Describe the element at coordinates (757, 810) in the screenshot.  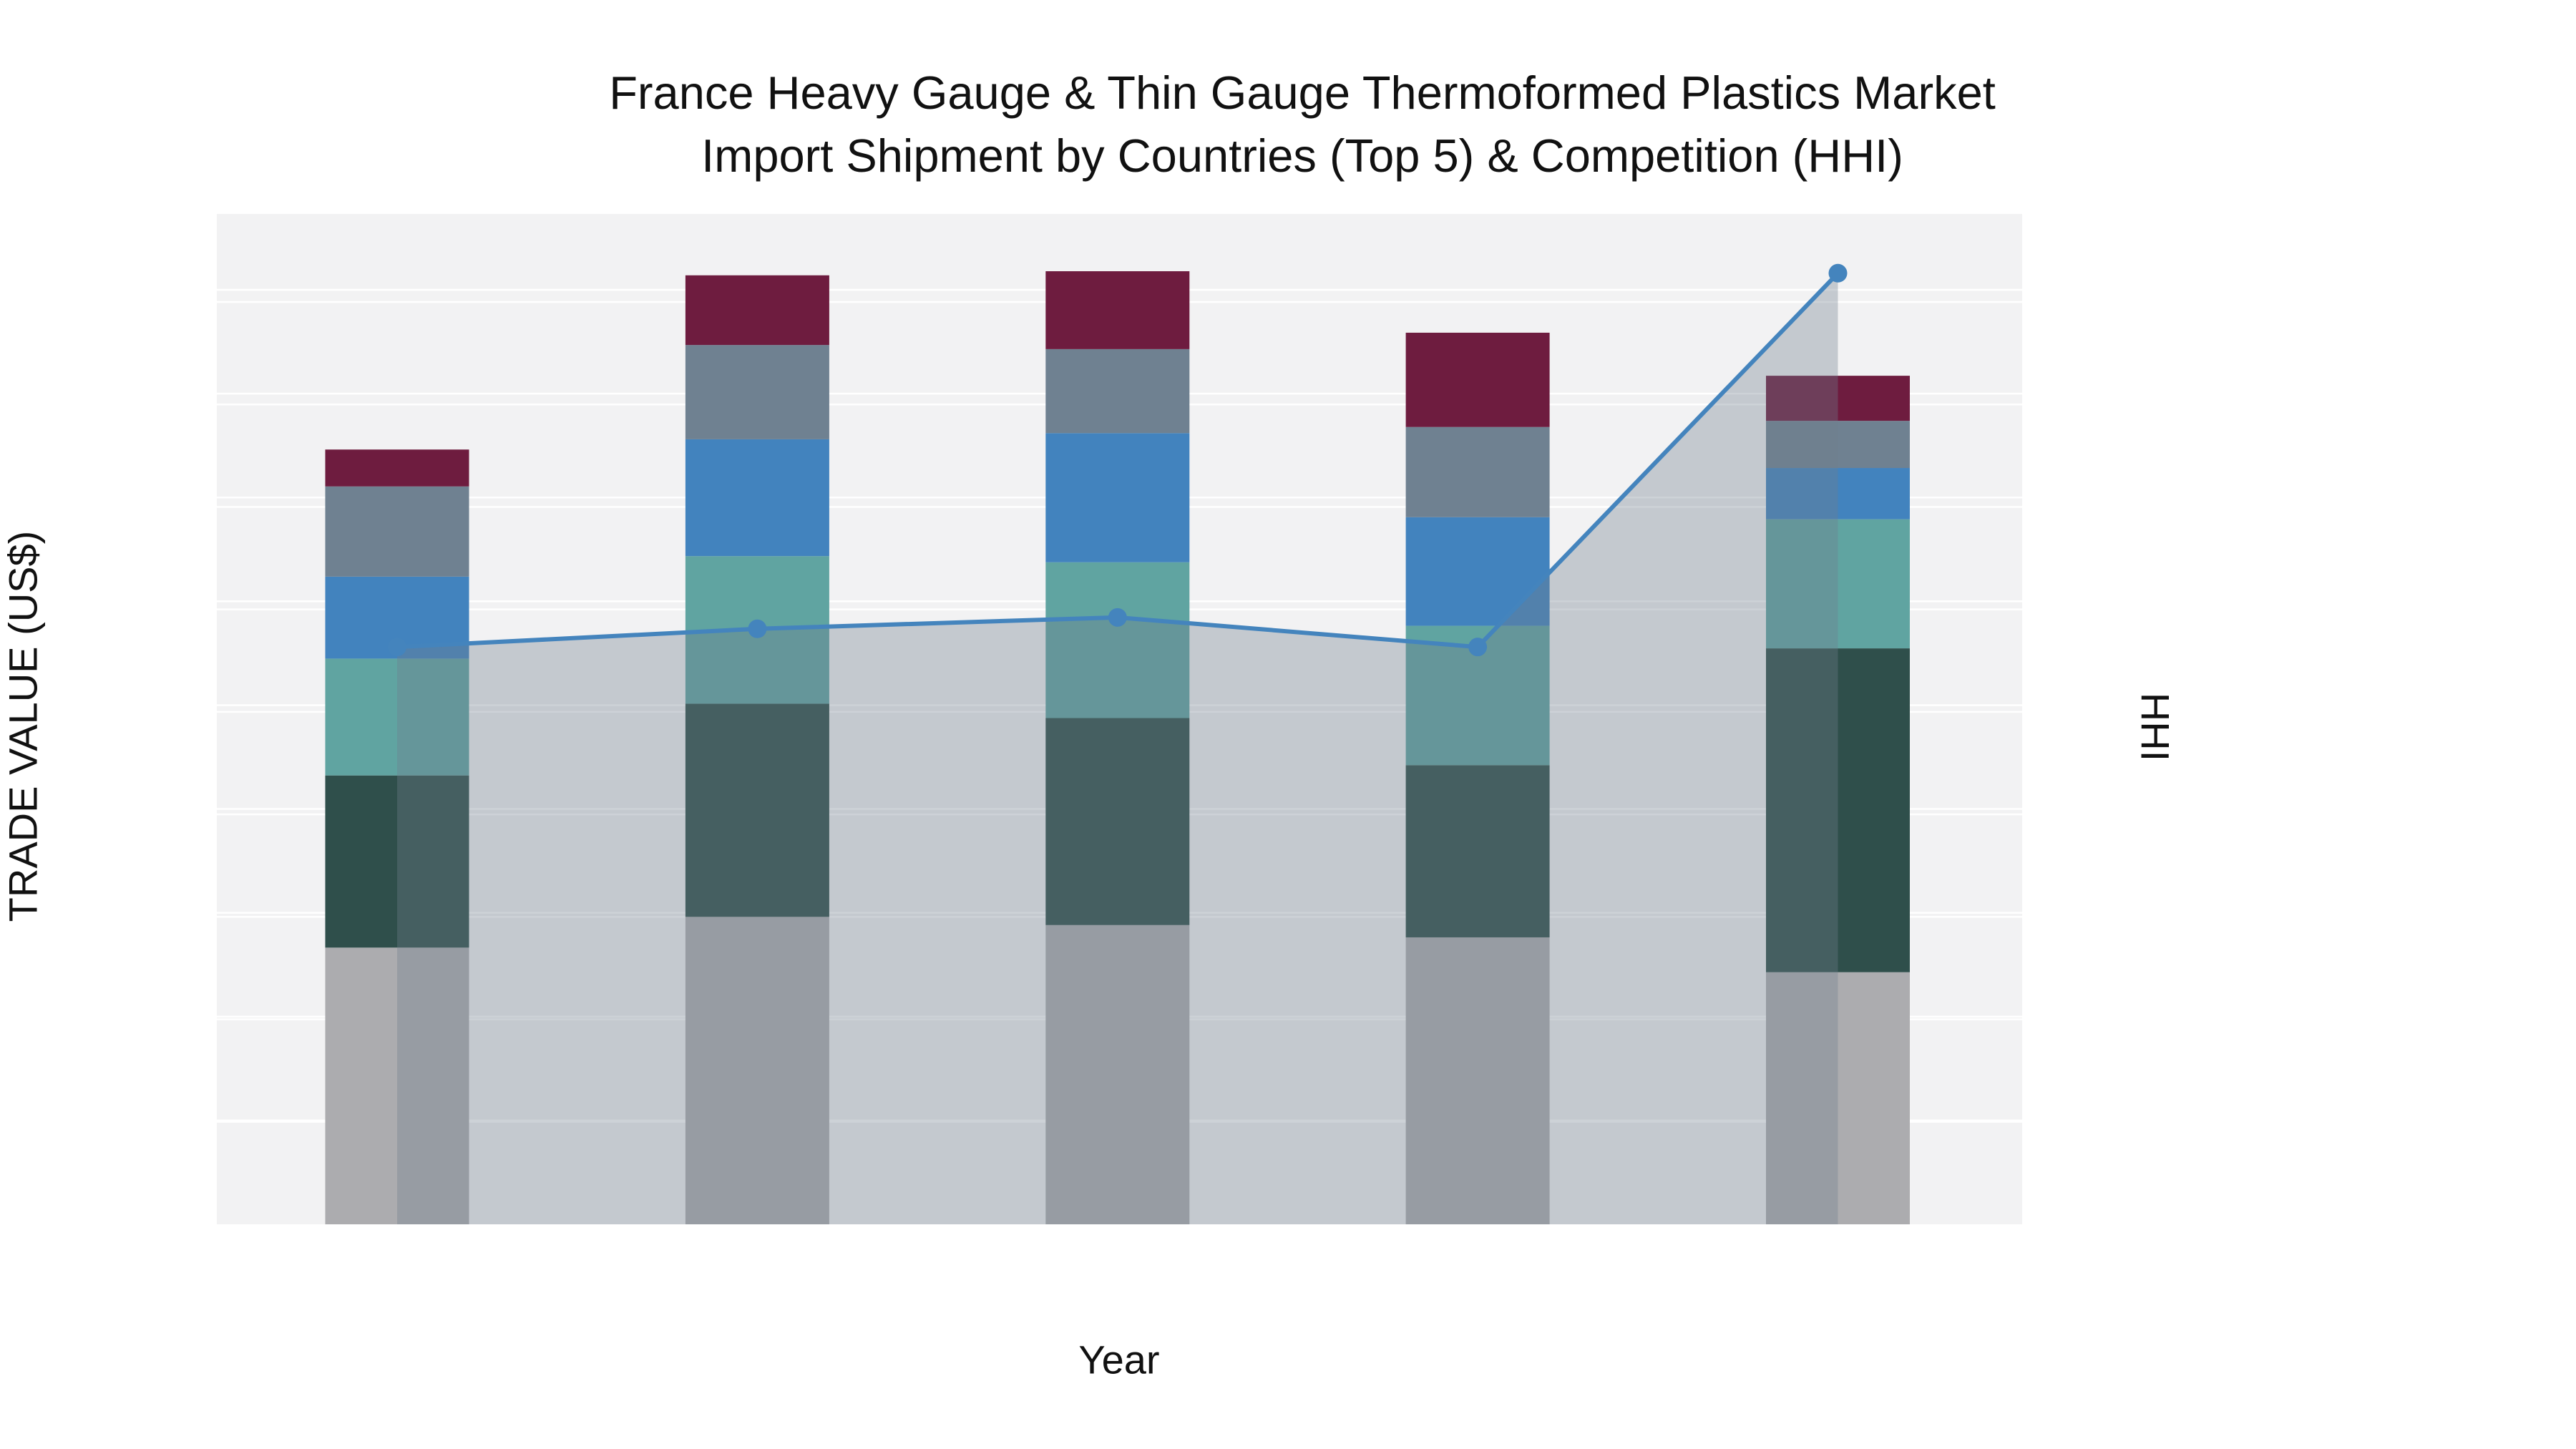
I see `bar-segment-china-2021` at that location.